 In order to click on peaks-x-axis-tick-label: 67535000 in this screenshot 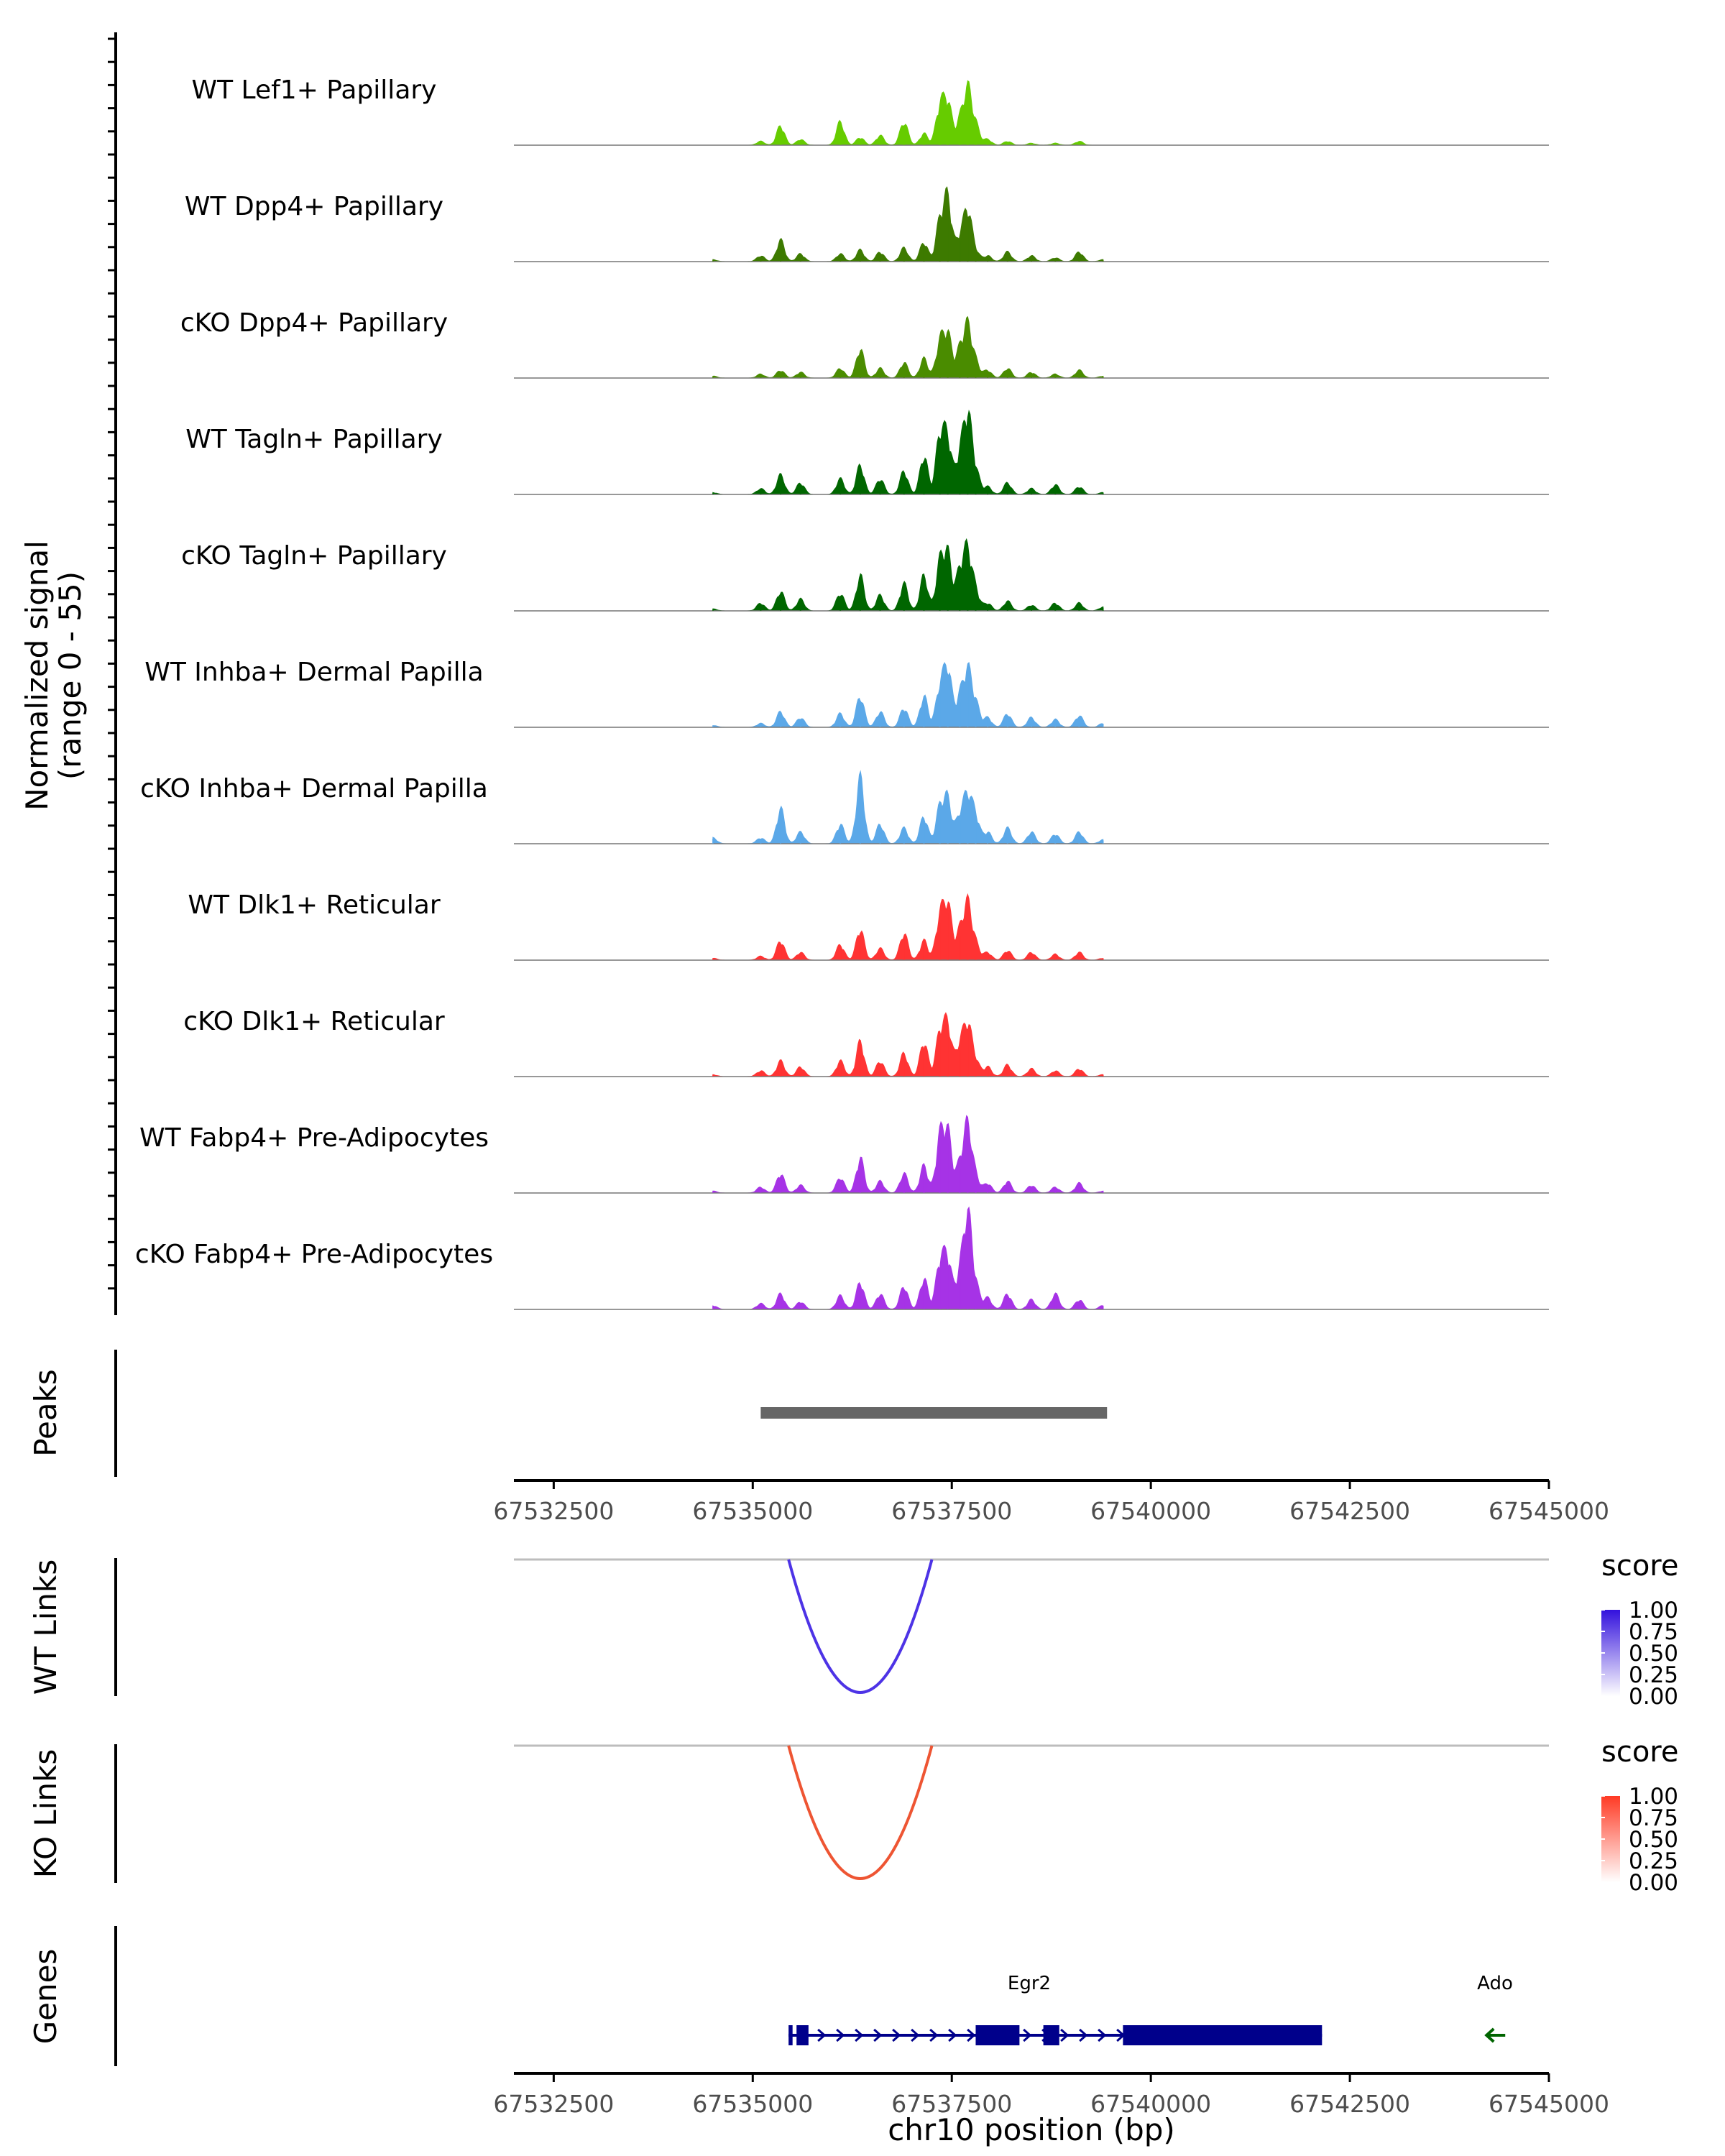, I will do `click(752, 1511)`.